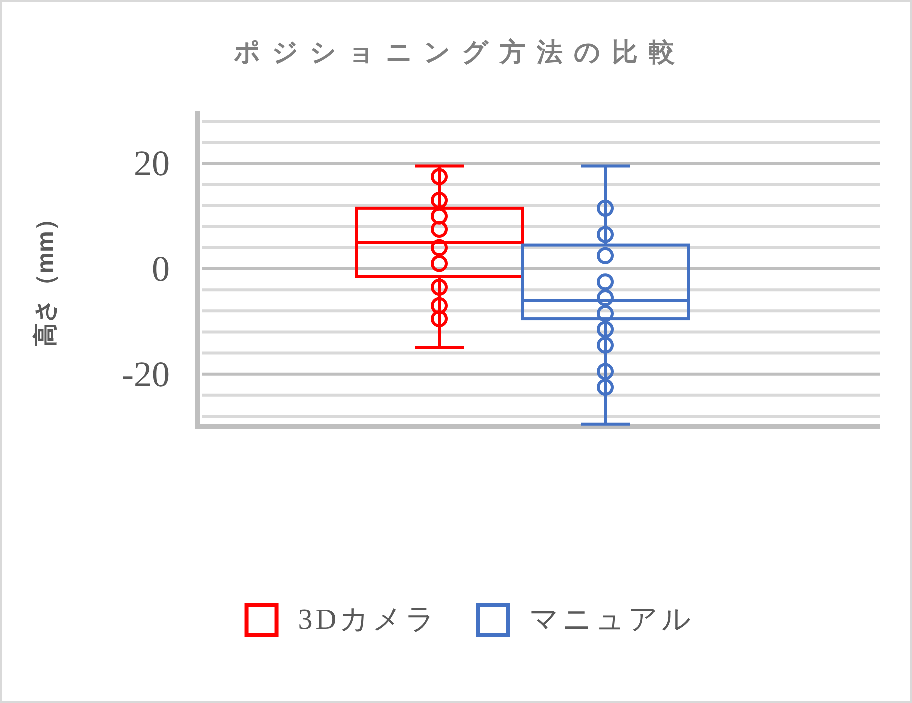  Describe the element at coordinates (612, 620) in the screenshot. I see `legend-label: マニュアル` at that location.